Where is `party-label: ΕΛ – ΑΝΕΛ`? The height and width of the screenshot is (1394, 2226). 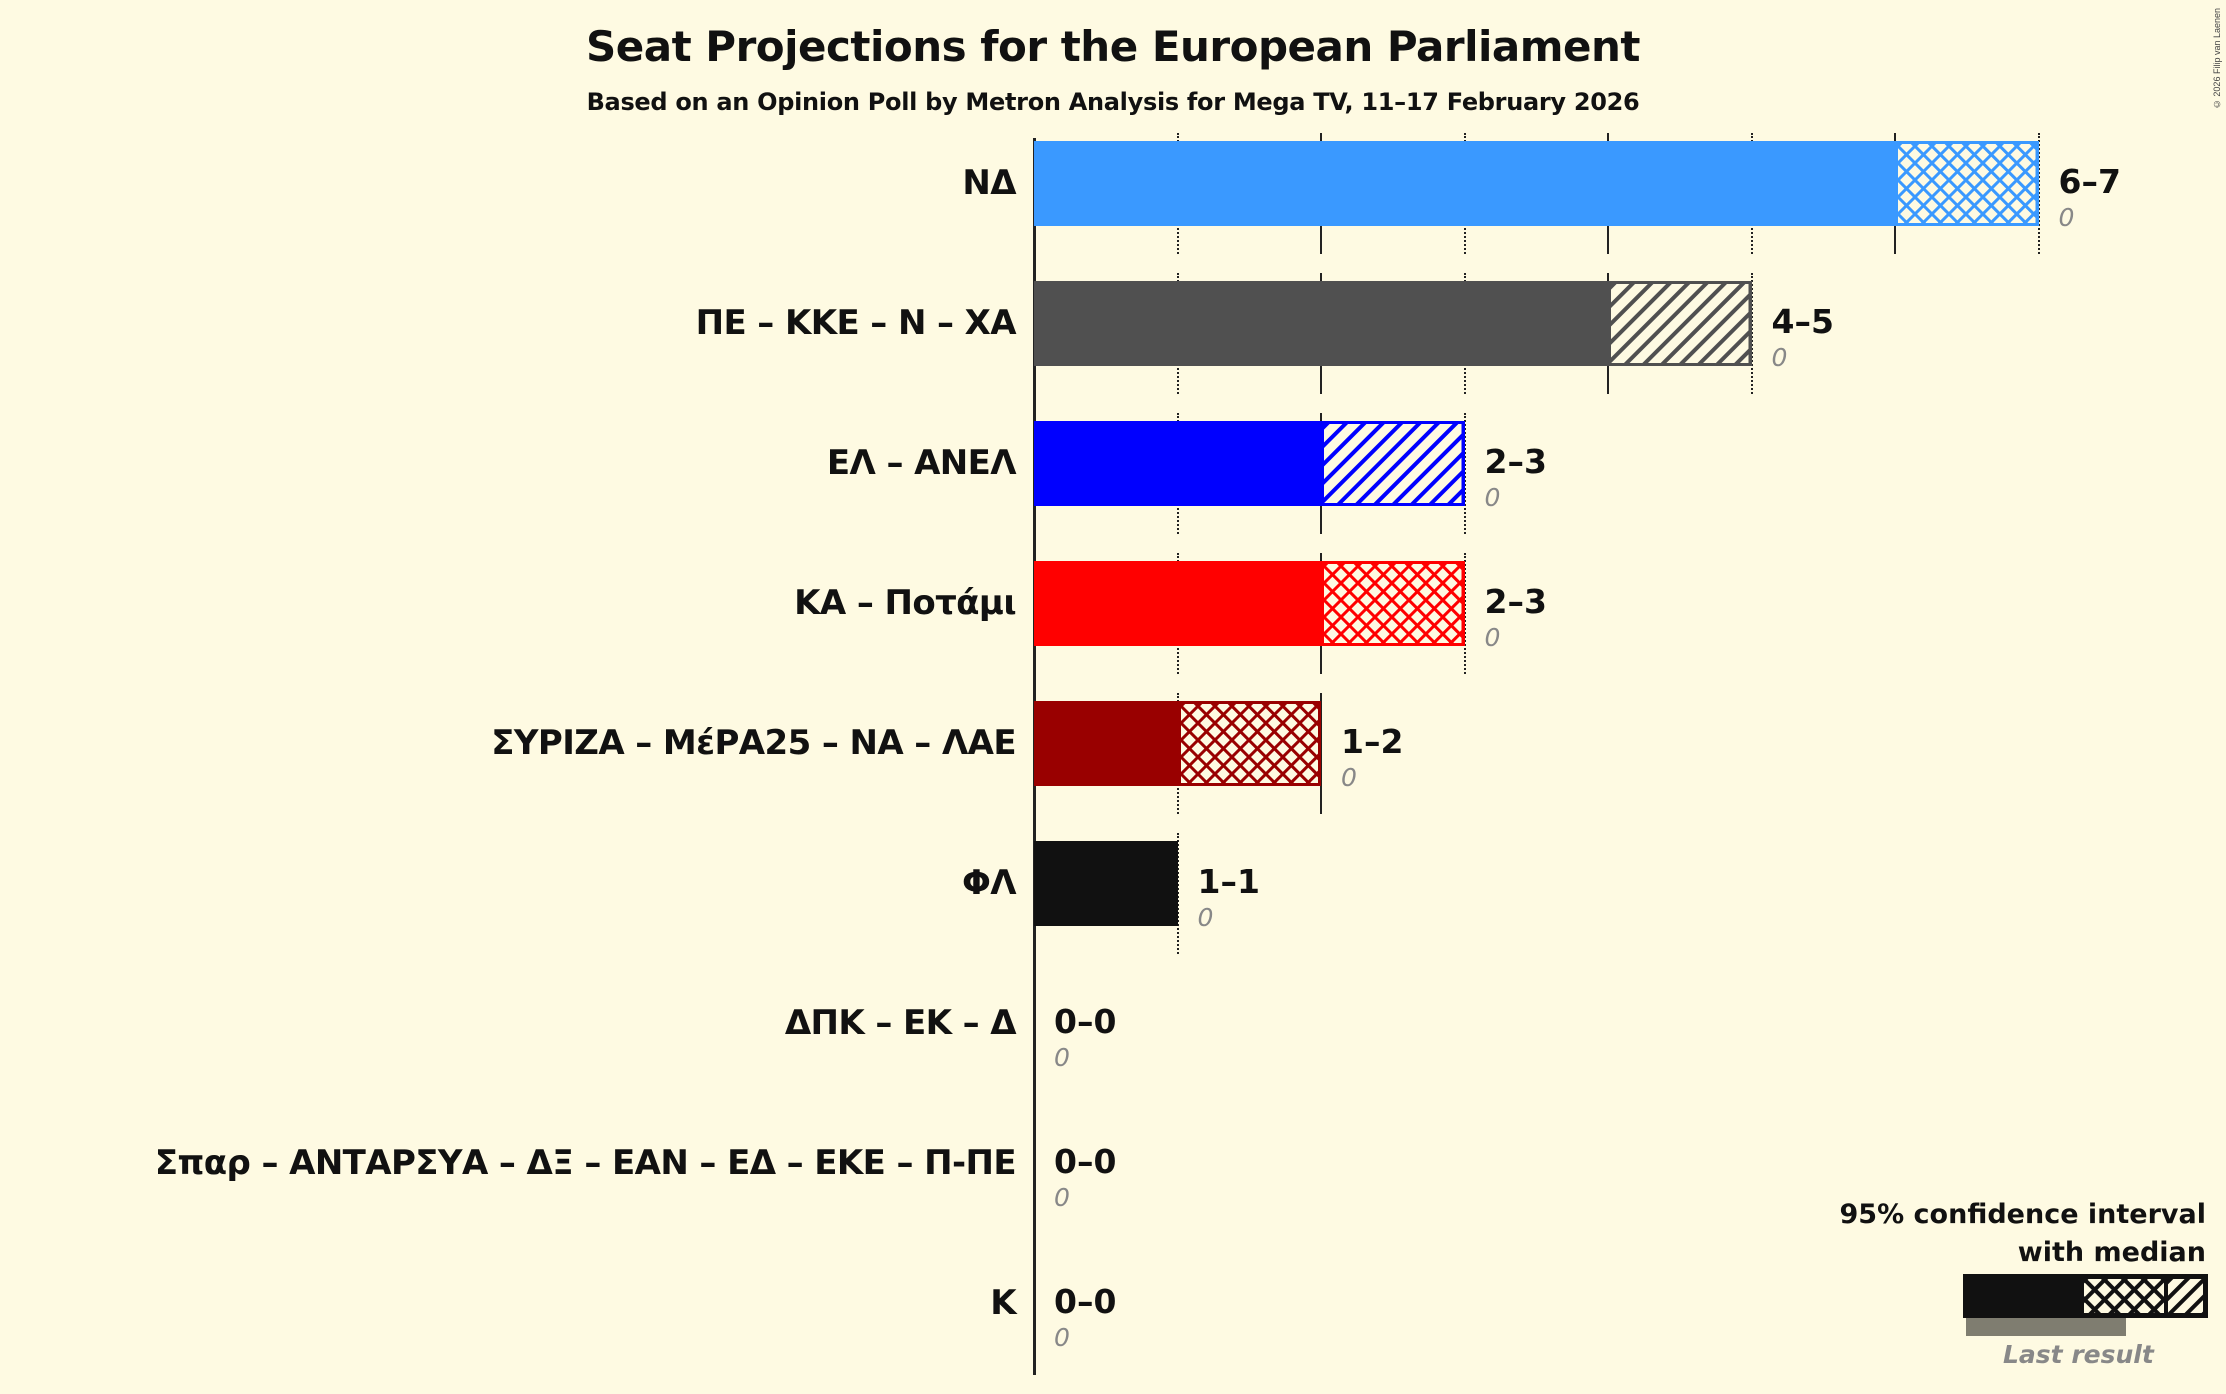 party-label: ΕΛ – ΑΝΕΛ is located at coordinates (921, 463).